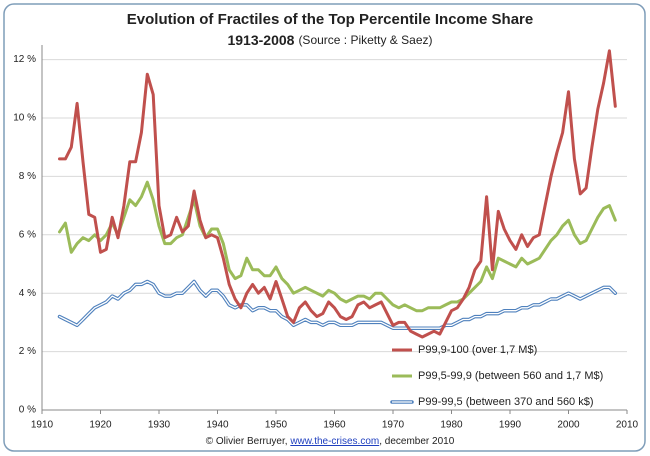  Describe the element at coordinates (24, 118) in the screenshot. I see `y-tick-label: 10 %` at that location.